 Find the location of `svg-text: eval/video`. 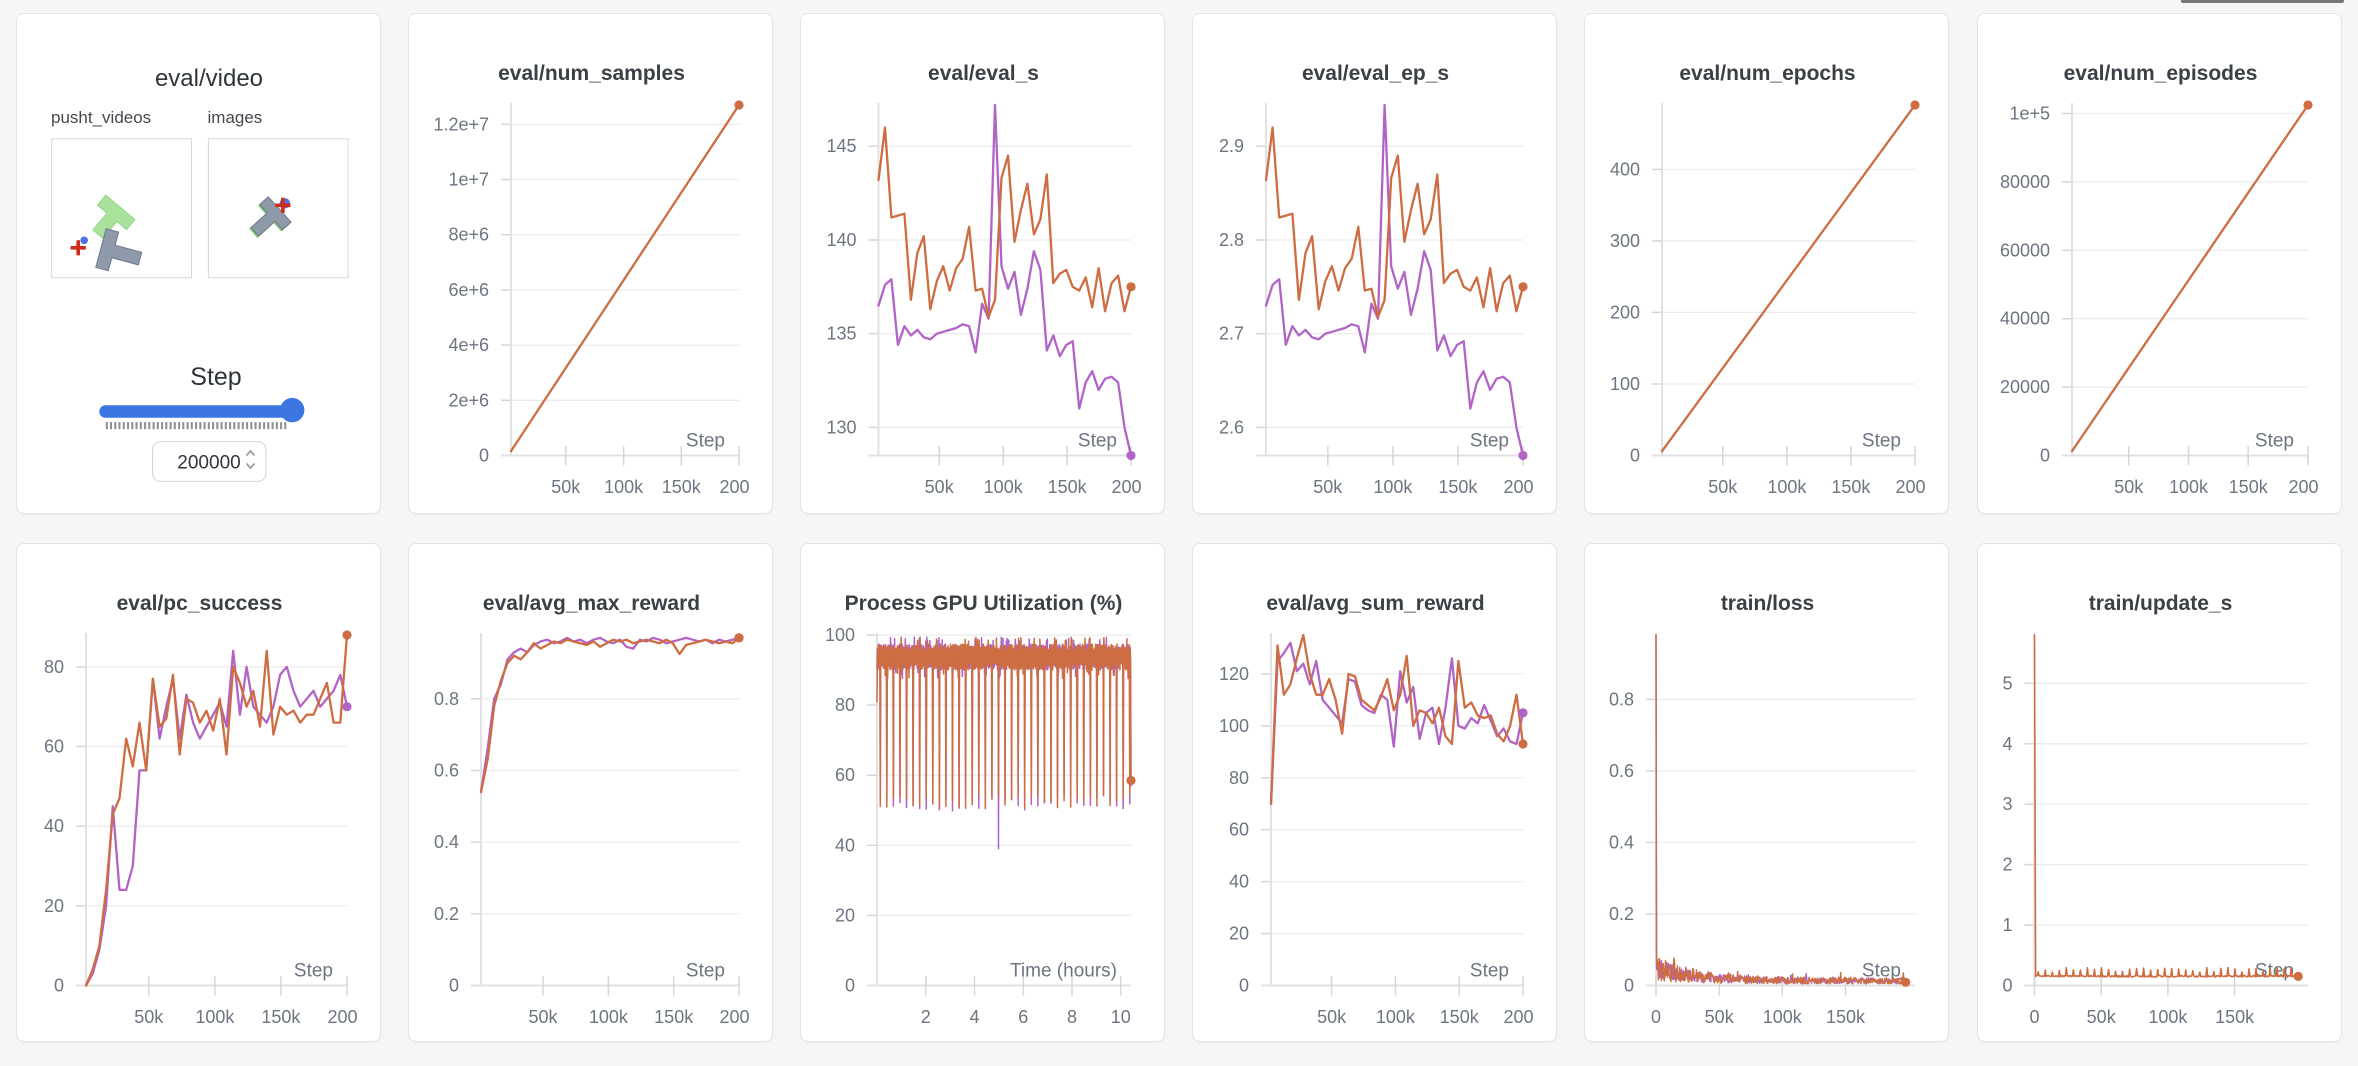

svg-text: eval/video is located at coordinates (209, 78).